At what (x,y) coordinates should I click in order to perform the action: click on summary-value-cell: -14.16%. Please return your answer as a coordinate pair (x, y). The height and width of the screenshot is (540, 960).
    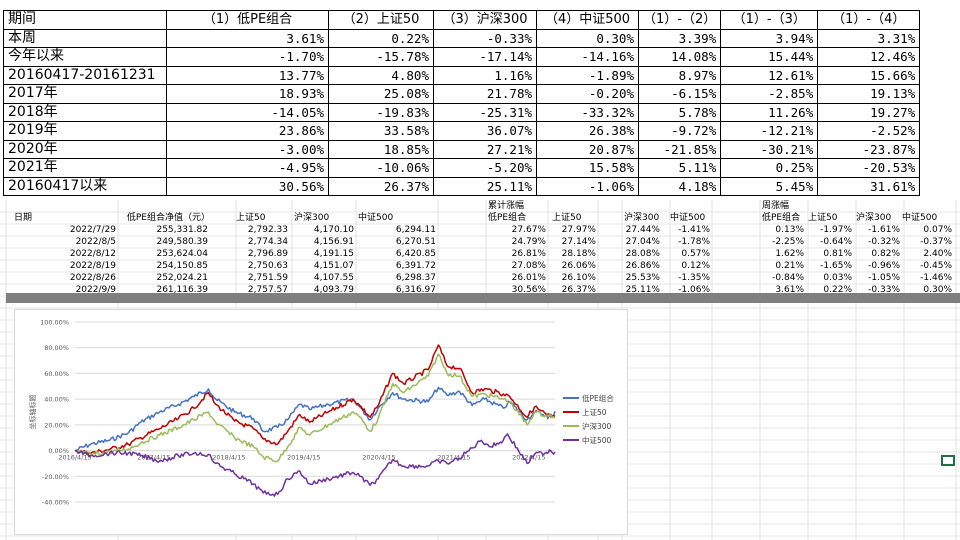
    Looking at the image, I should click on (587, 57).